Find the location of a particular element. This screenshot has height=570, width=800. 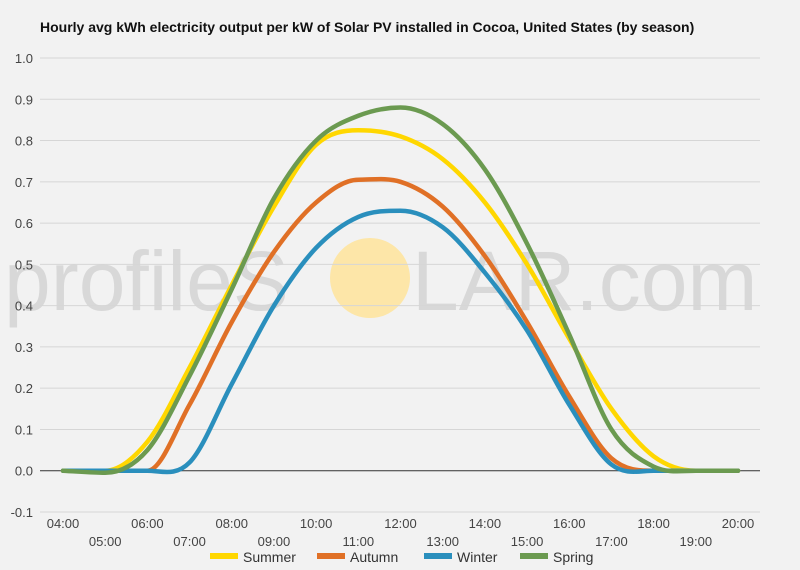

y-tick-label: 0.5 is located at coordinates (24, 264).